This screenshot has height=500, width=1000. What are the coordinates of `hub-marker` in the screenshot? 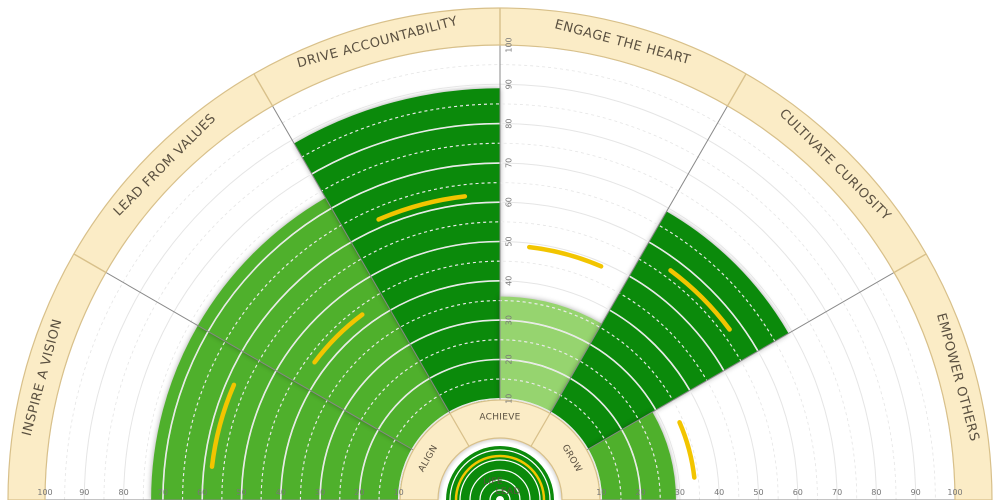 It's located at (500, 477).